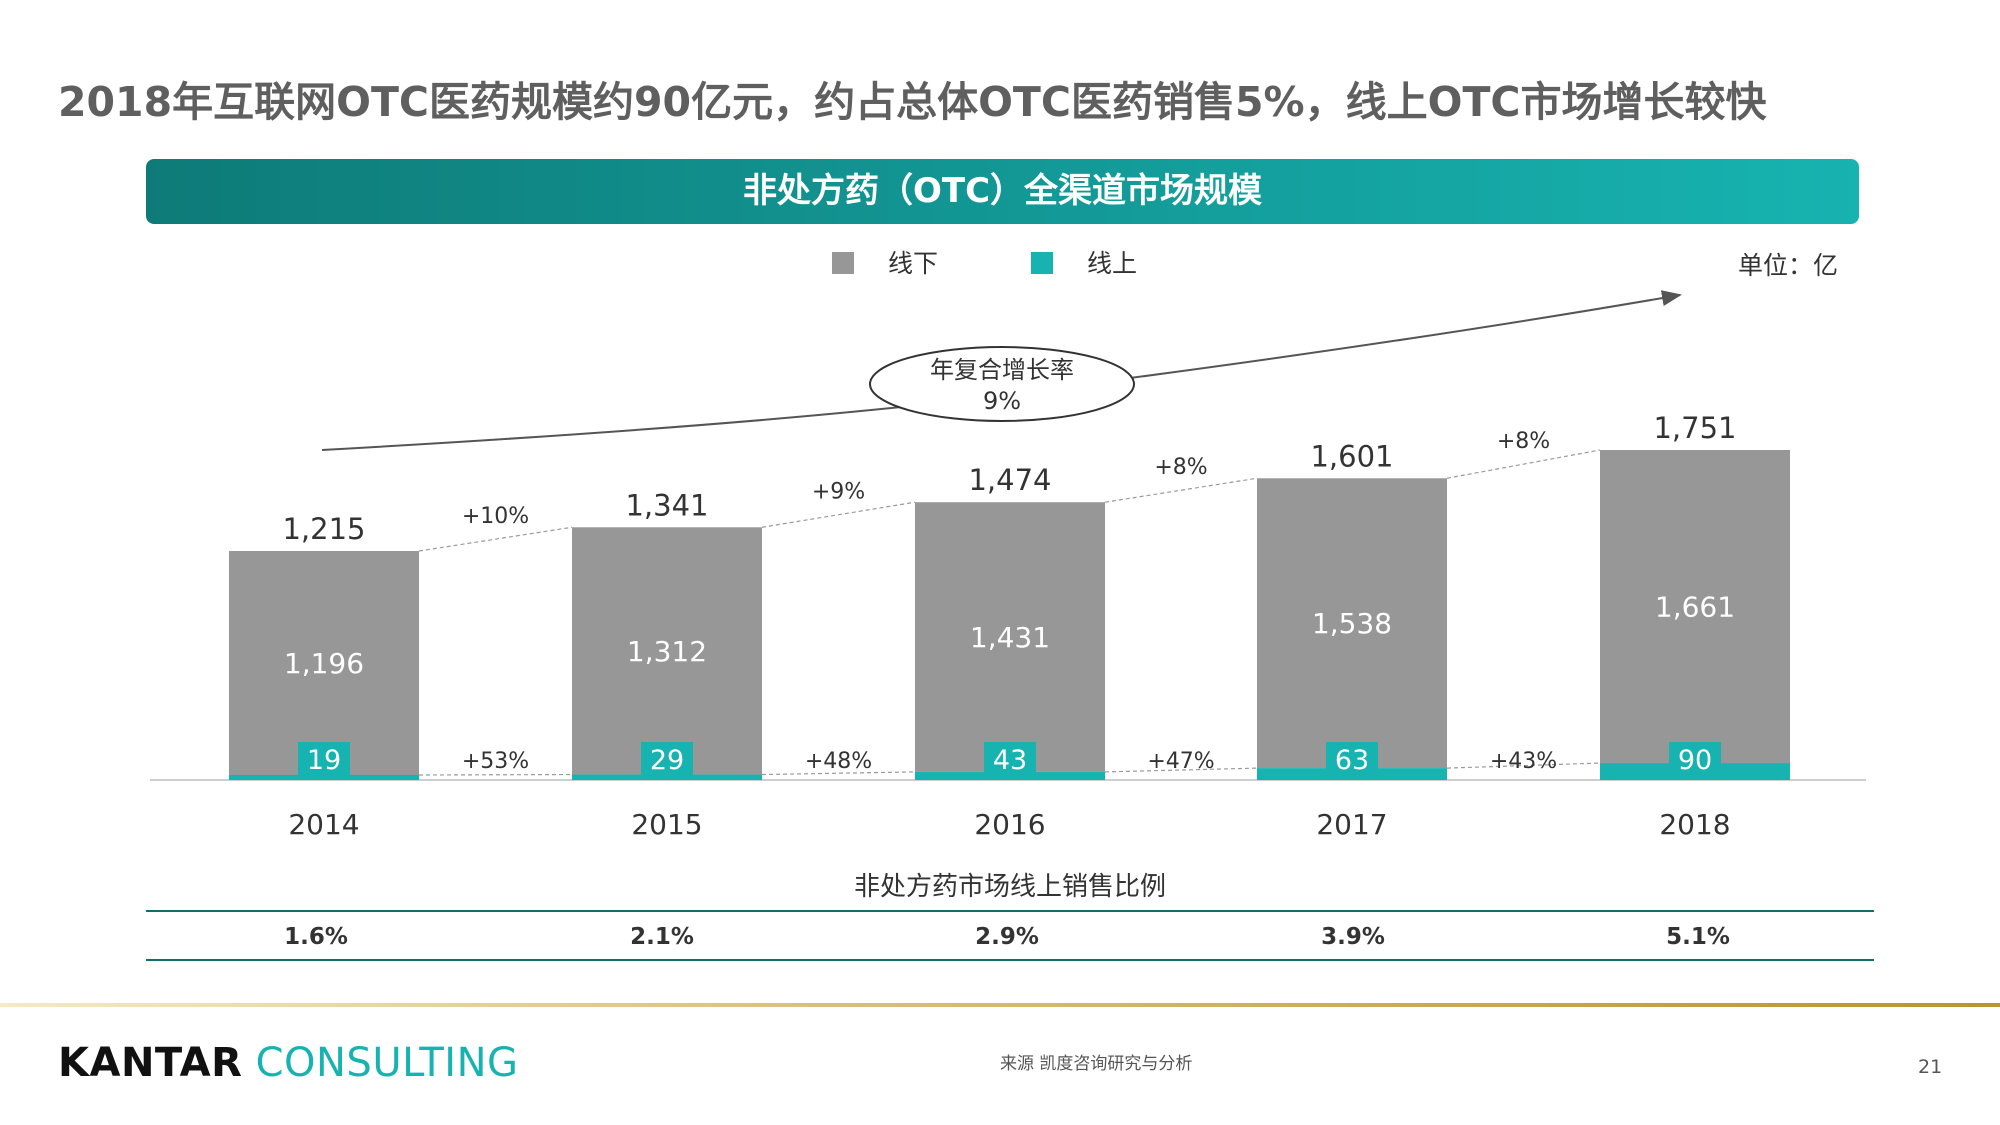 The image size is (2000, 1125). Describe the element at coordinates (323, 824) in the screenshot. I see `x-tick-label-2014: 2014` at that location.